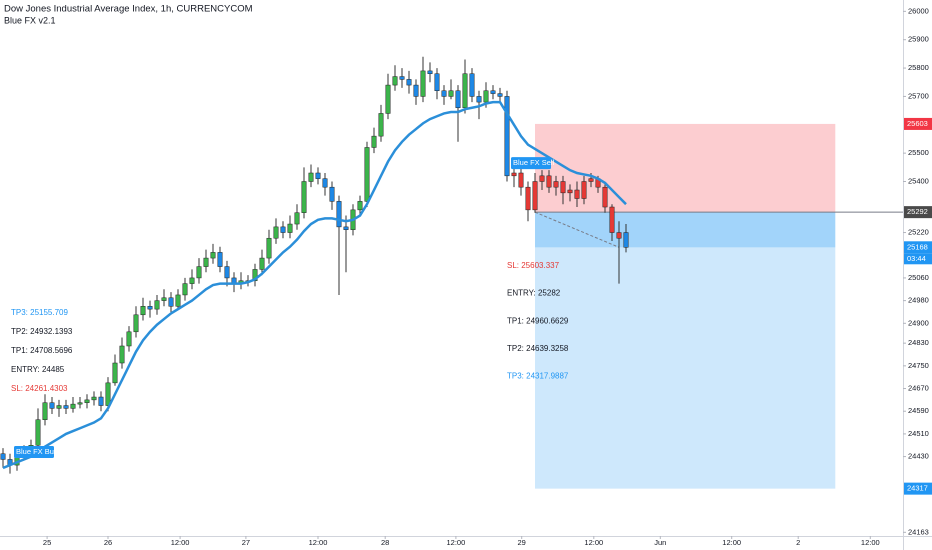 The height and width of the screenshot is (550, 932). What do you see at coordinates (534, 293) in the screenshot?
I see `sell-level: ENTRY: 25282` at bounding box center [534, 293].